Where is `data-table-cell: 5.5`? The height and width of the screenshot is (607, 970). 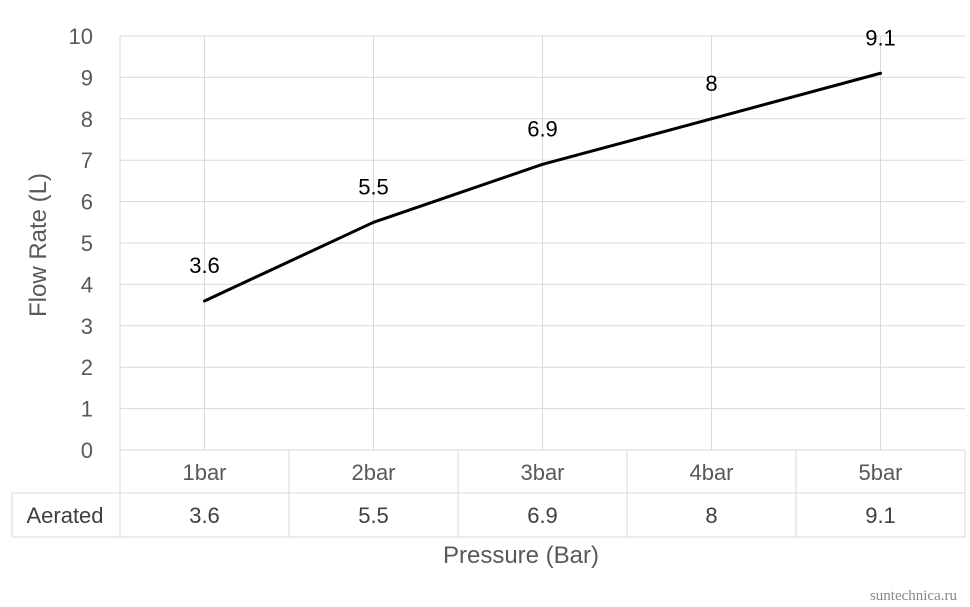 data-table-cell: 5.5 is located at coordinates (373, 515).